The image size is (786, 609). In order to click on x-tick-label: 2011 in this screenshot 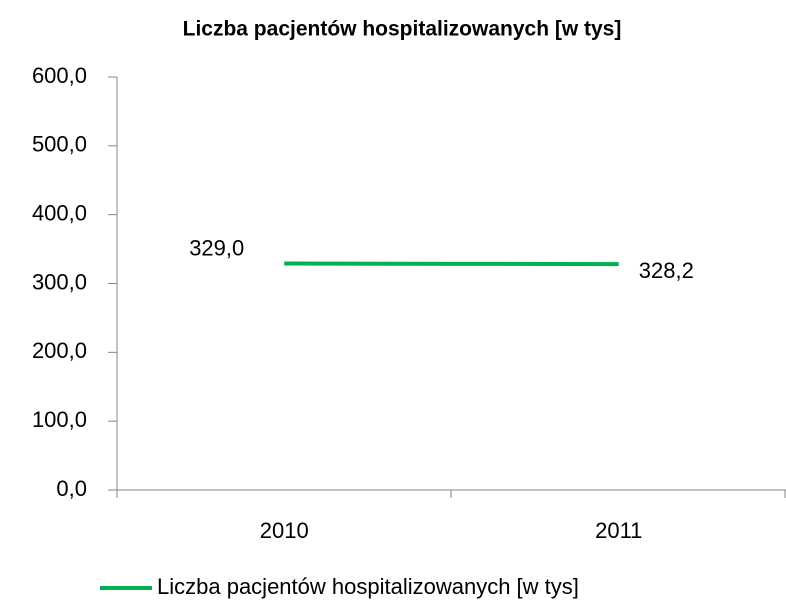, I will do `click(618, 530)`.